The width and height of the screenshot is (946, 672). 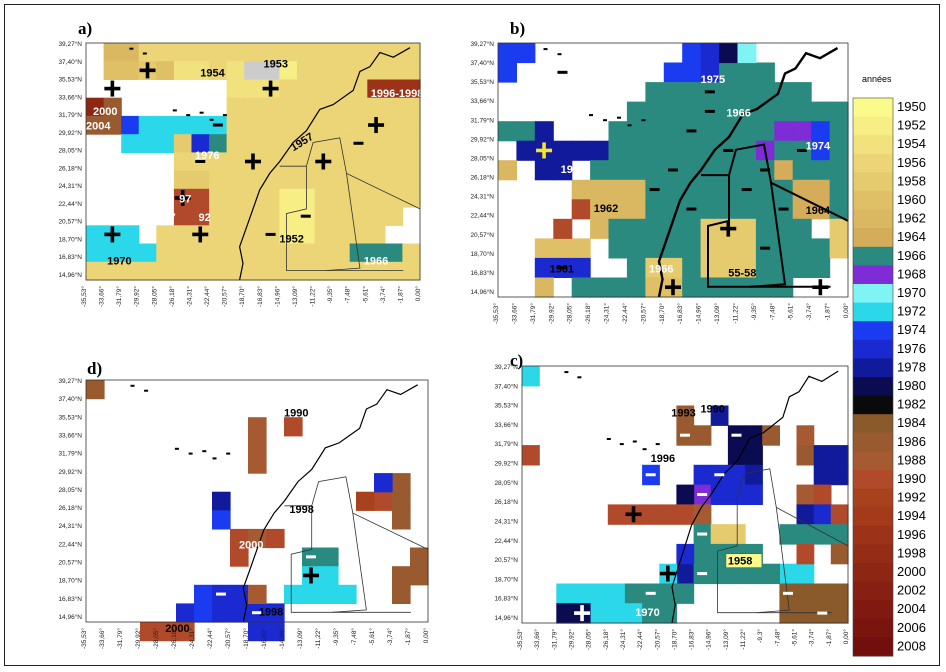 I want to click on y-tick-label: 39,27°N, so click(x=506, y=367).